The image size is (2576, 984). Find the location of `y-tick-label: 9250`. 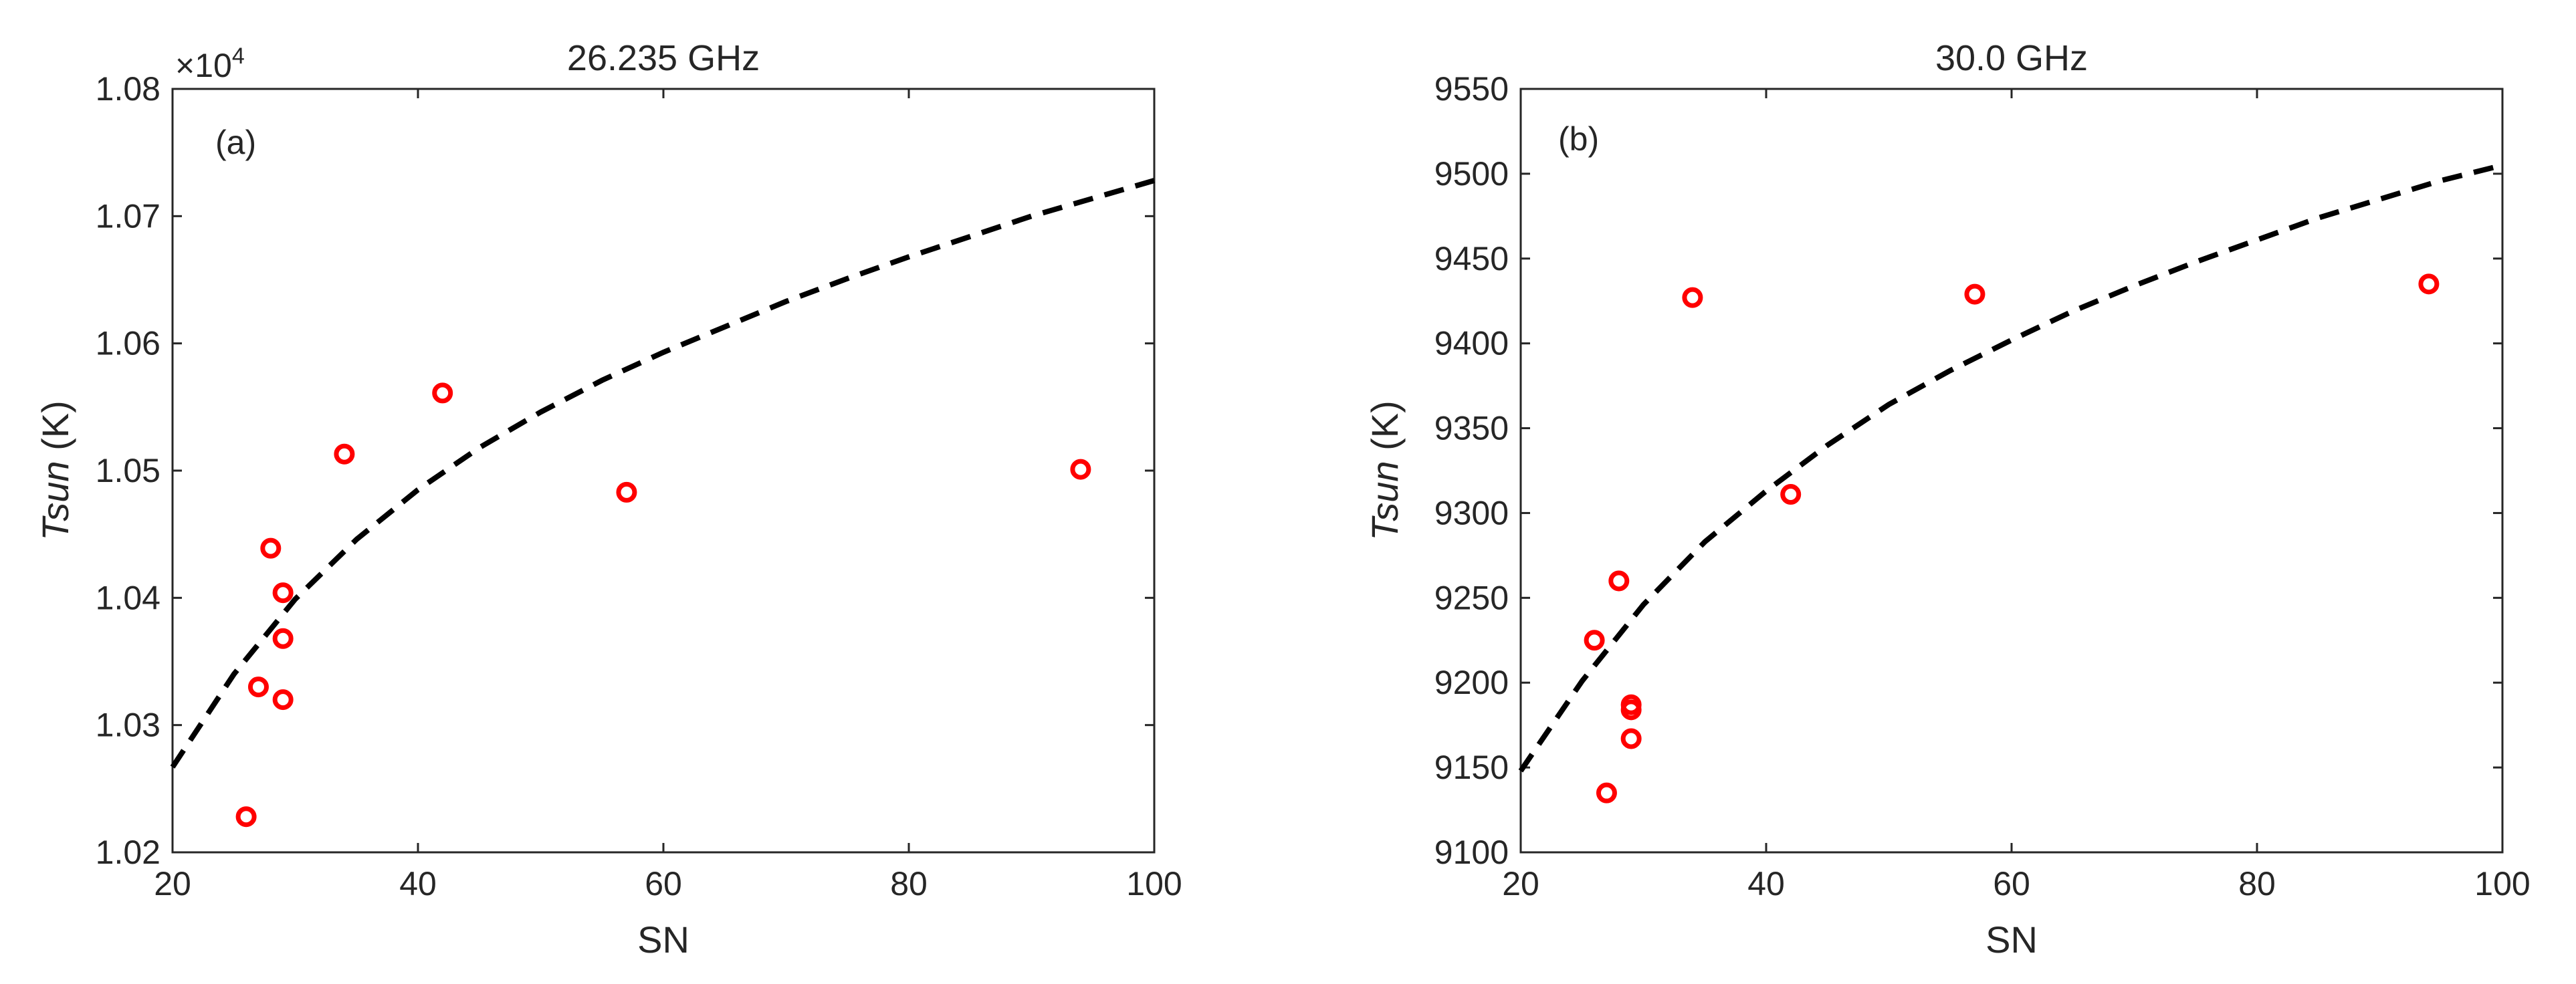

y-tick-label: 9250 is located at coordinates (1471, 597).